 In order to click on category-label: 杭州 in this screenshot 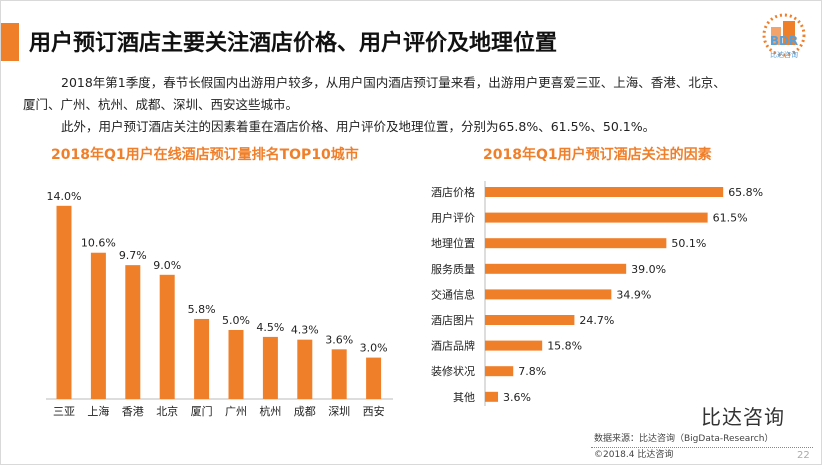, I will do `click(270, 411)`.